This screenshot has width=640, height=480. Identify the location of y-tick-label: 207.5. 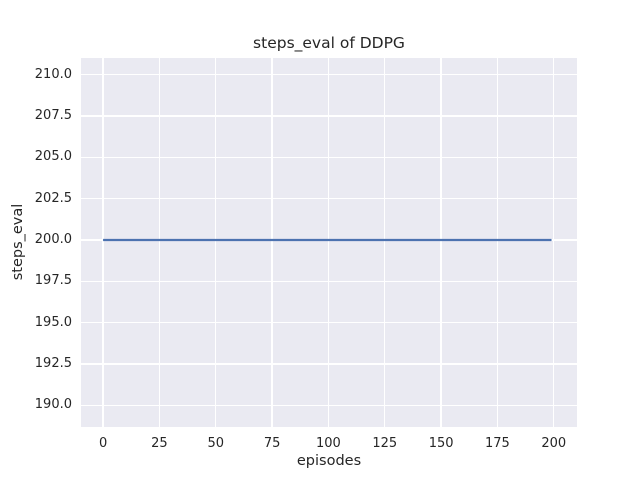
(53, 115).